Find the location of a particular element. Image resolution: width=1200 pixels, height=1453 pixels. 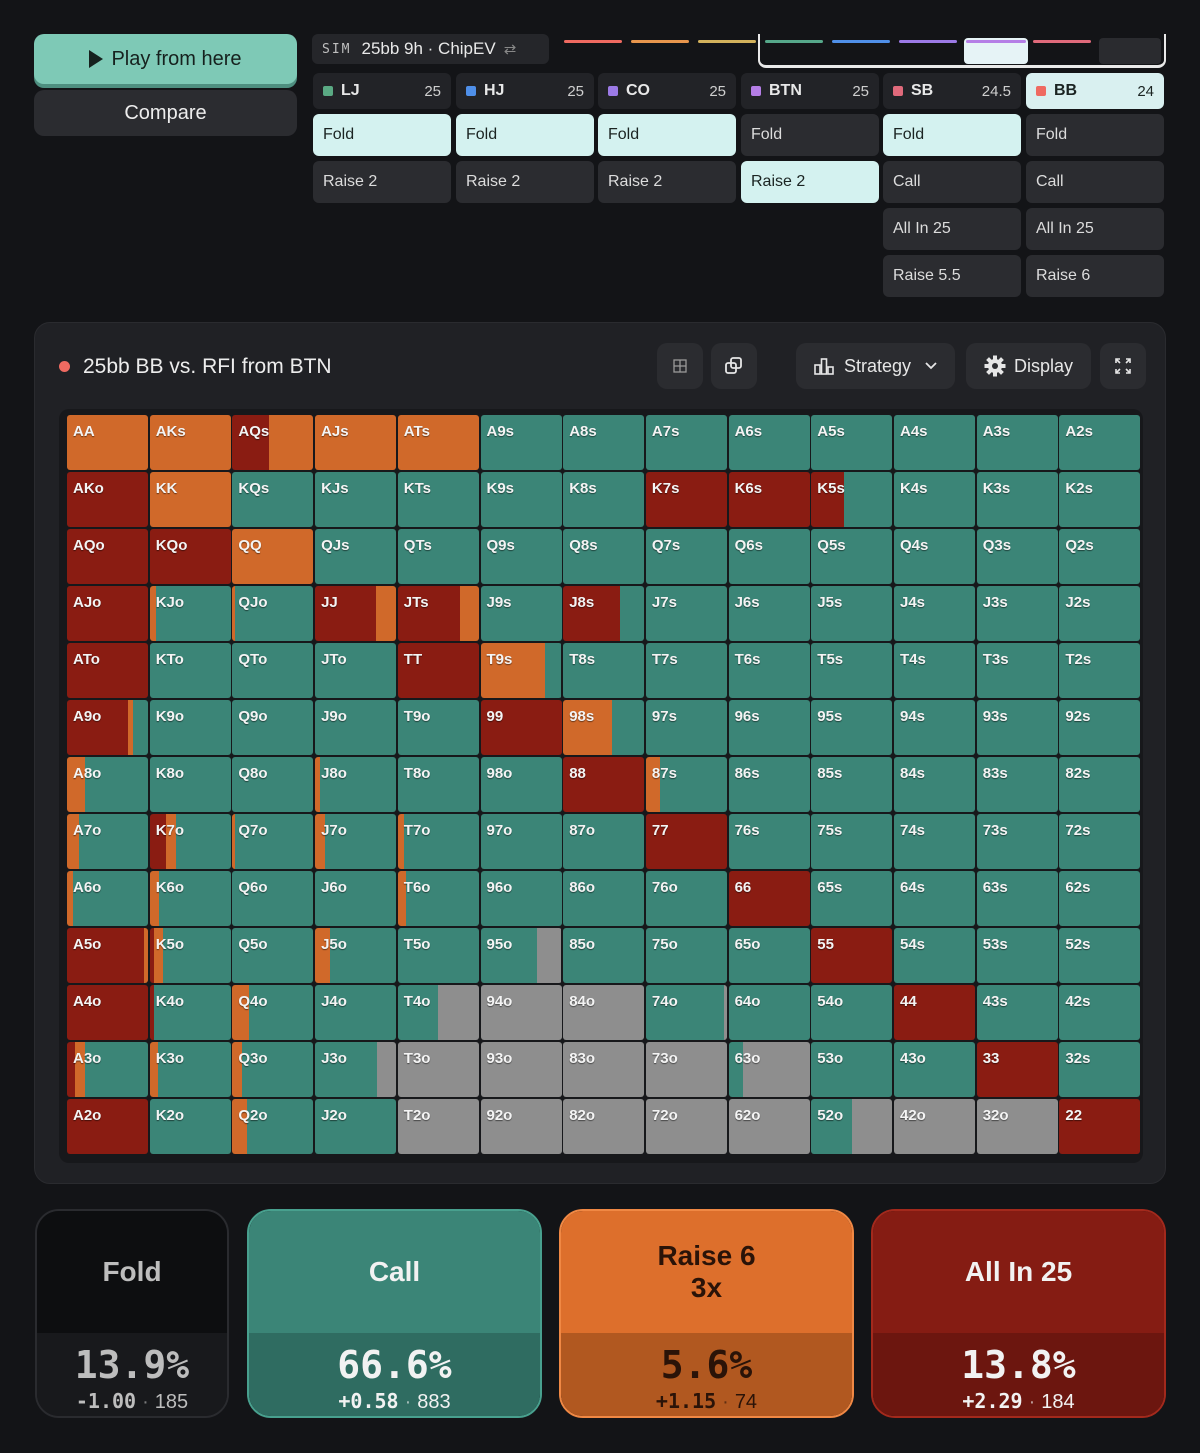

hand-cell: K8s is located at coordinates (604, 499).